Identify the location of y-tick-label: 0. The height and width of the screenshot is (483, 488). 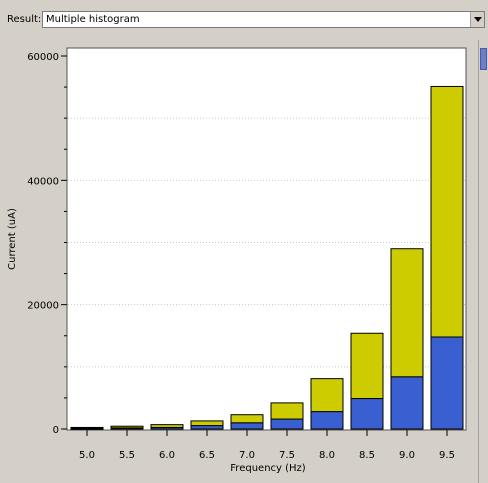
(56, 430).